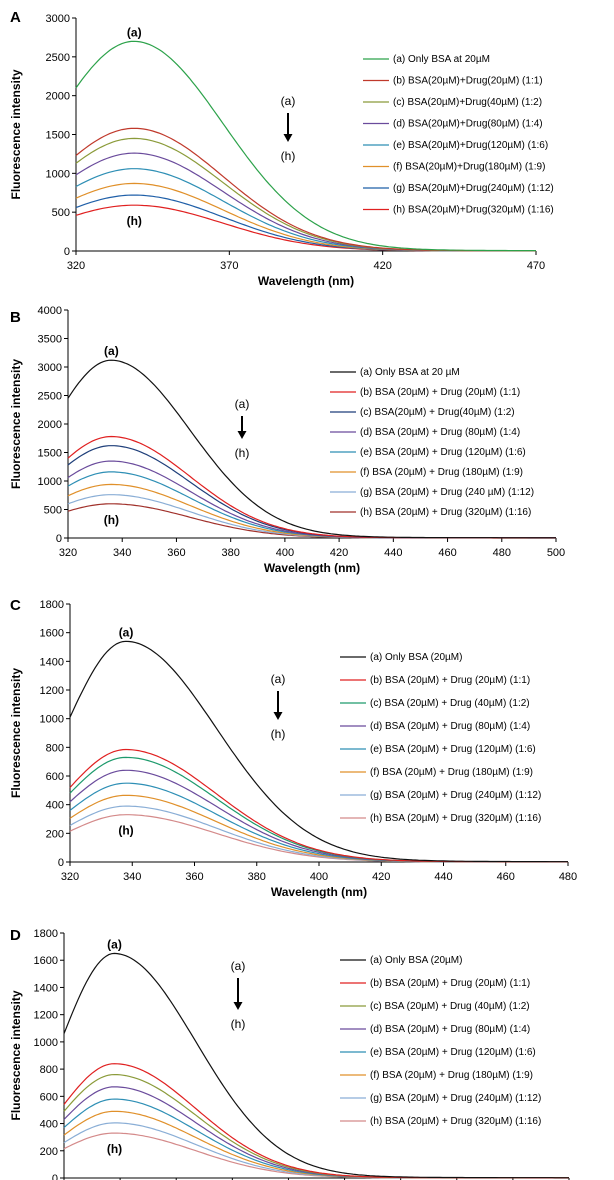  What do you see at coordinates (453, 749) in the screenshot?
I see `legend-entry: (e) BSA (20µM) + Drug (120µM) (1:6)` at bounding box center [453, 749].